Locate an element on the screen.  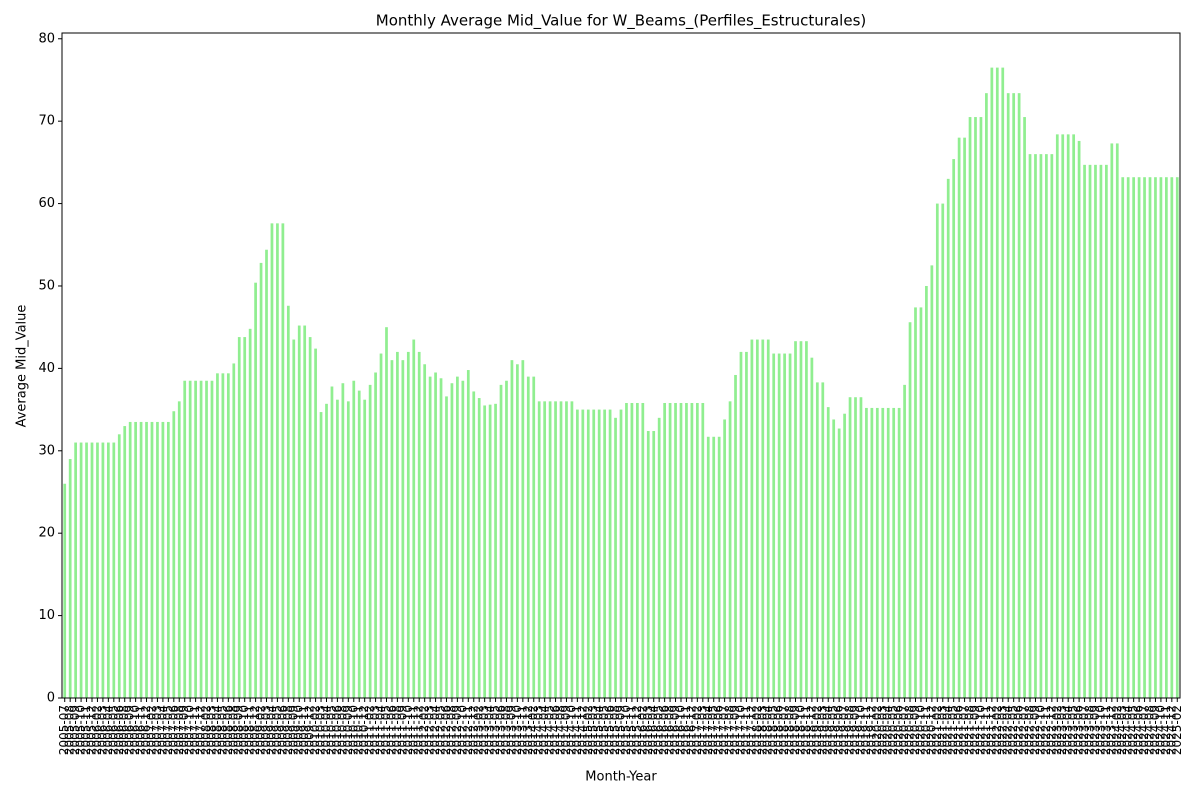
x-tick-label: 2024-11 is located at coordinates (1166, 730).